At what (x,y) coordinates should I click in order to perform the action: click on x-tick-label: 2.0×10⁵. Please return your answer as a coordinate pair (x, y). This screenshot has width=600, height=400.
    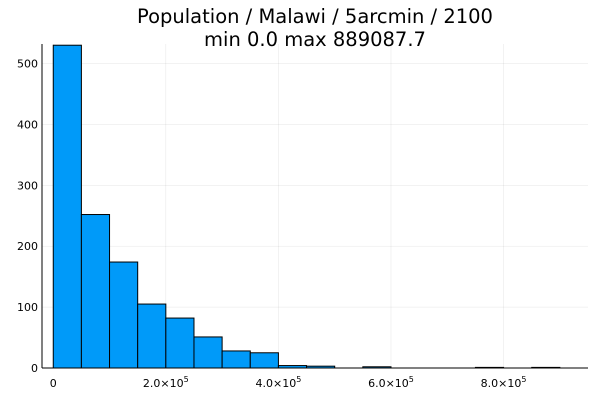
    Looking at the image, I should click on (166, 382).